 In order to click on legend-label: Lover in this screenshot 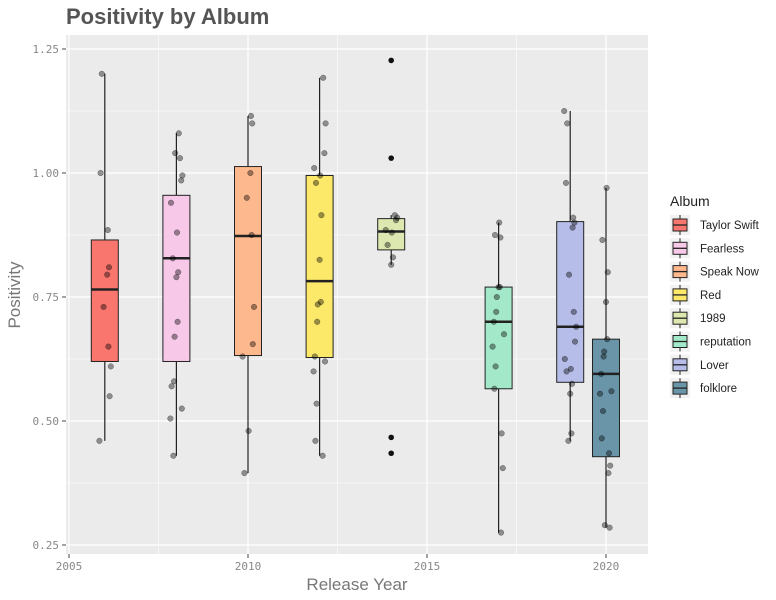, I will do `click(714, 366)`.